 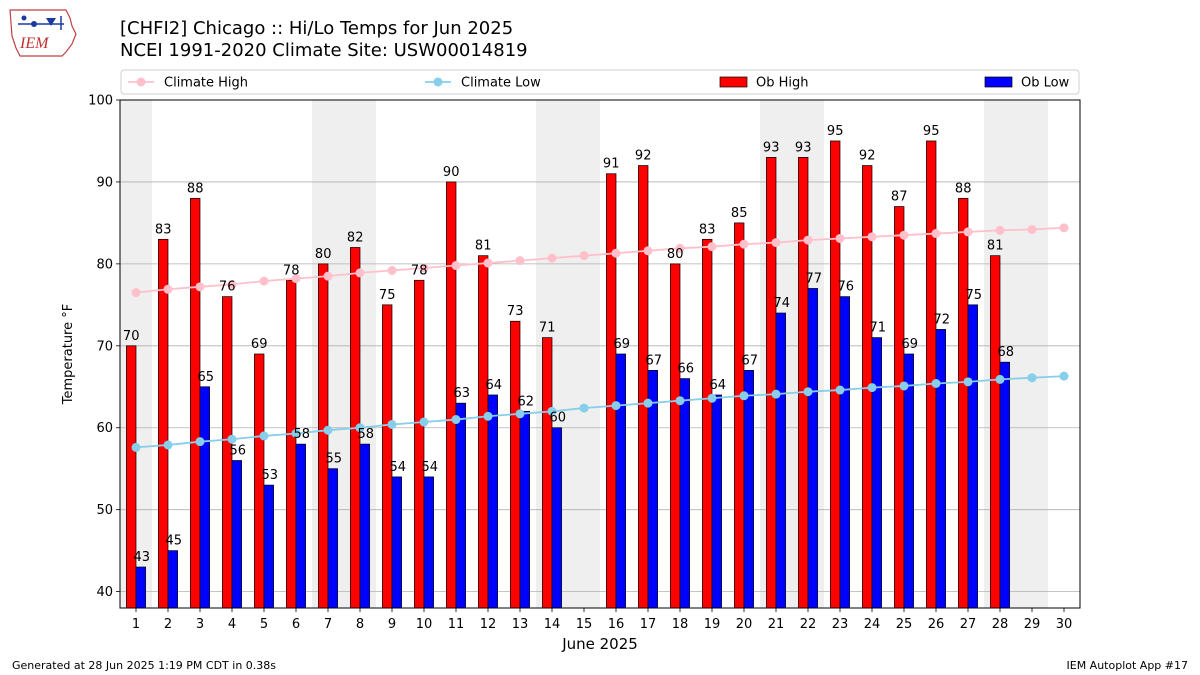 What do you see at coordinates (227, 287) in the screenshot?
I see `label-high-4: 76` at bounding box center [227, 287].